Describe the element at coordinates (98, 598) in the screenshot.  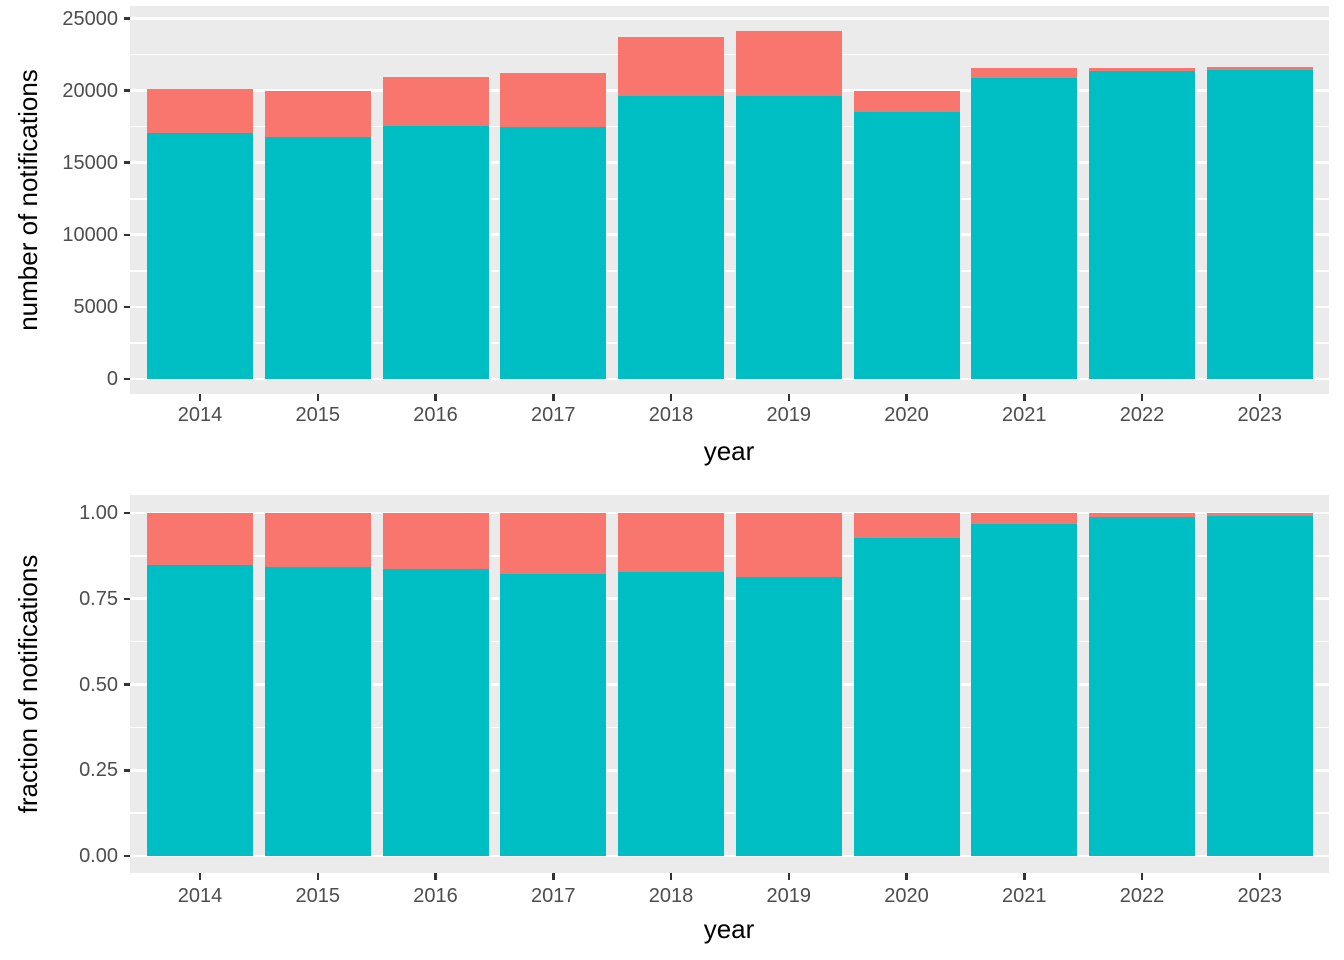
I see `y-tick-label: 0.75` at that location.